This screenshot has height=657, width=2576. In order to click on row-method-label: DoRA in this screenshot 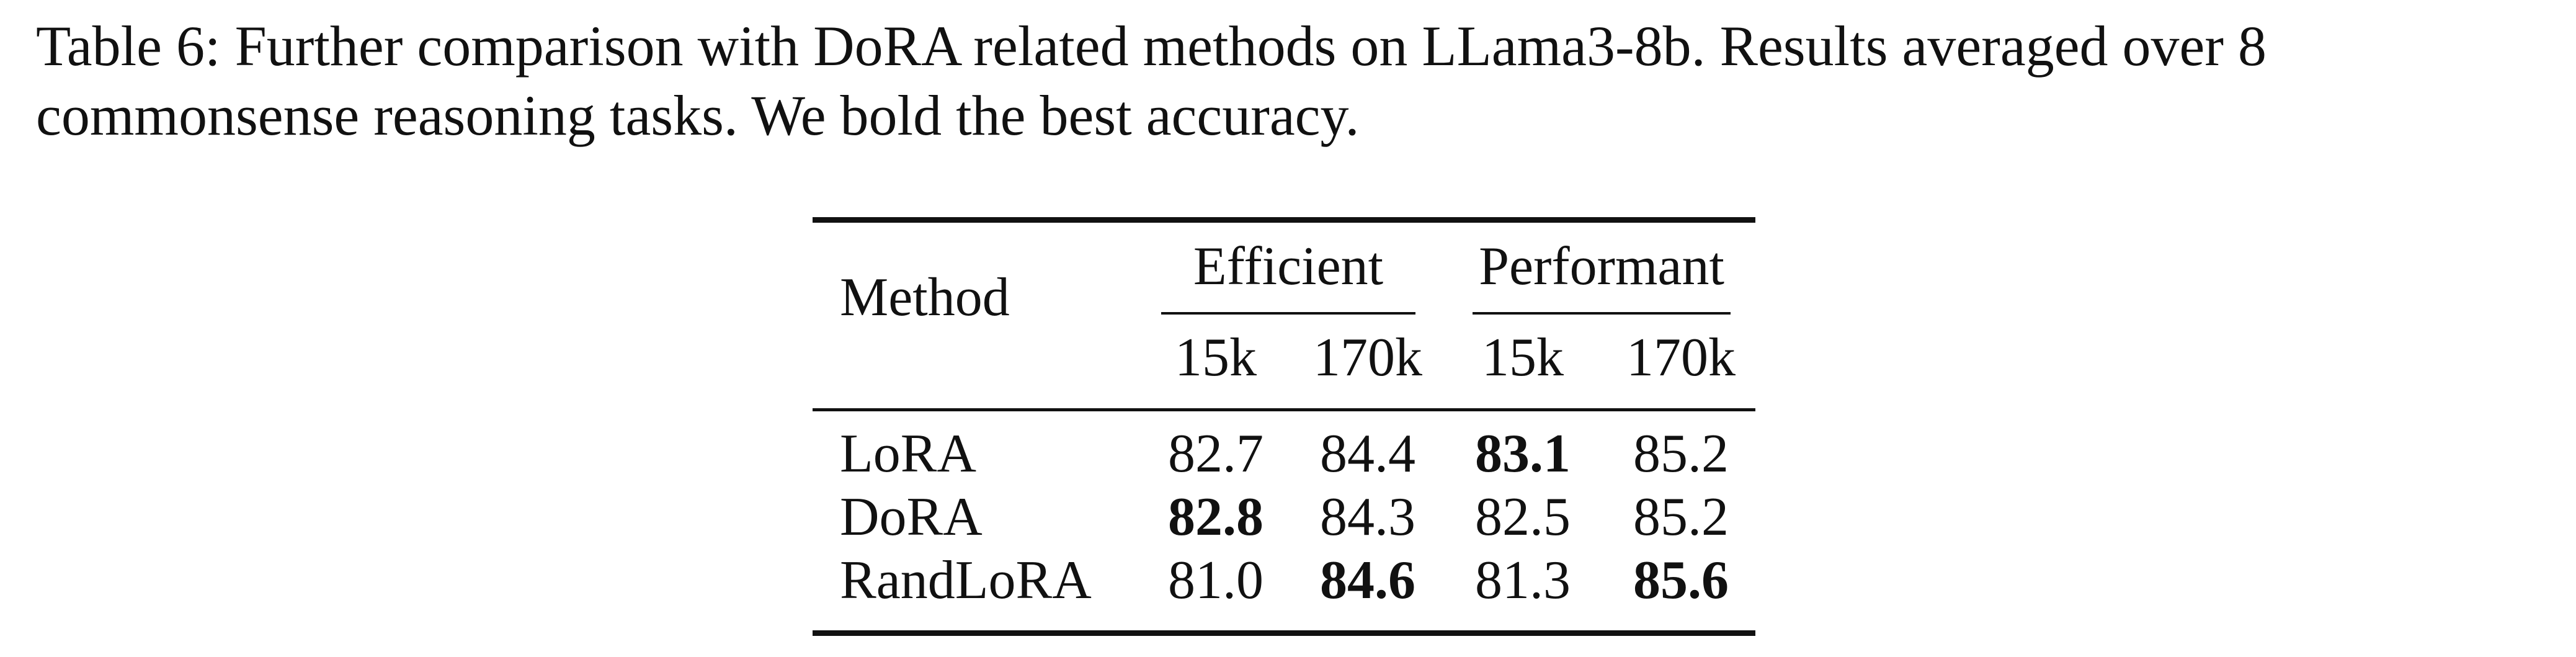, I will do `click(912, 517)`.